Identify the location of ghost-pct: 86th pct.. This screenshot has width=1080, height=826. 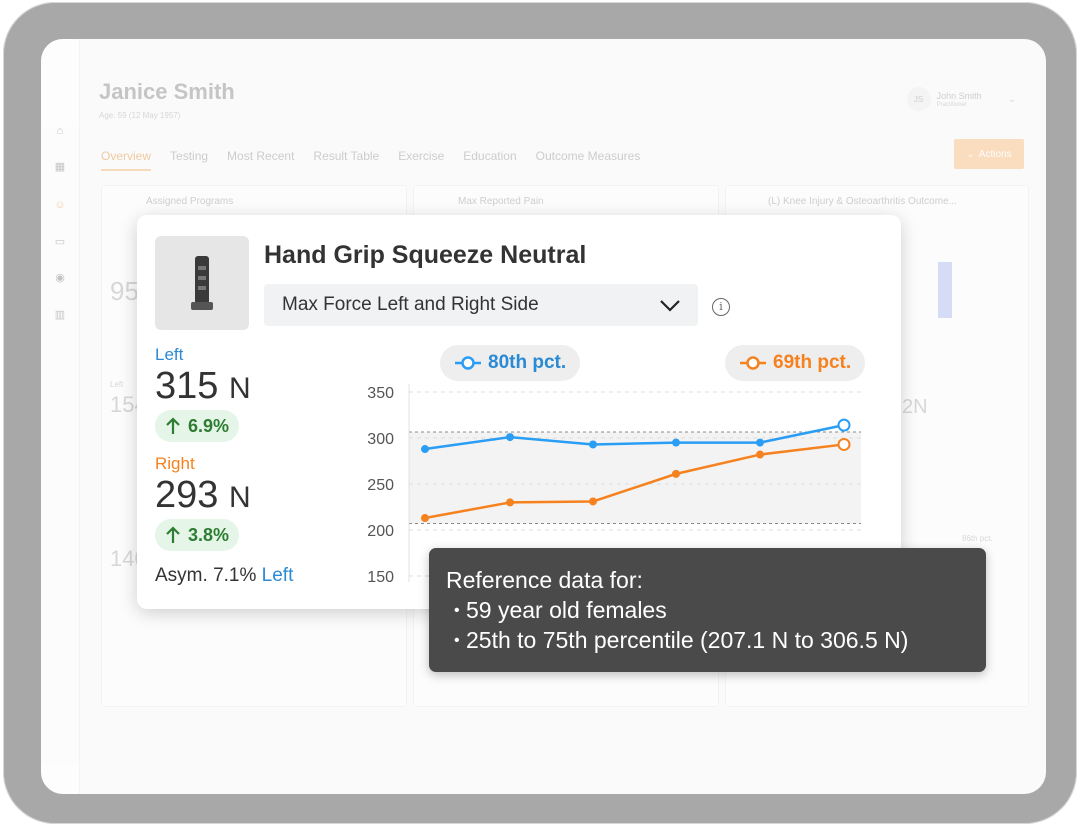
(977, 538).